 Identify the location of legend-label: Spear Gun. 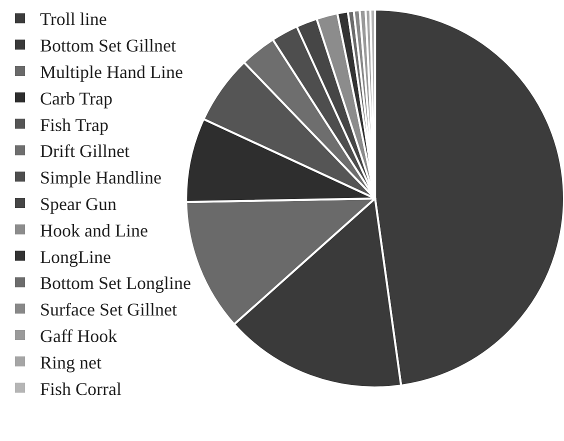
(78, 204).